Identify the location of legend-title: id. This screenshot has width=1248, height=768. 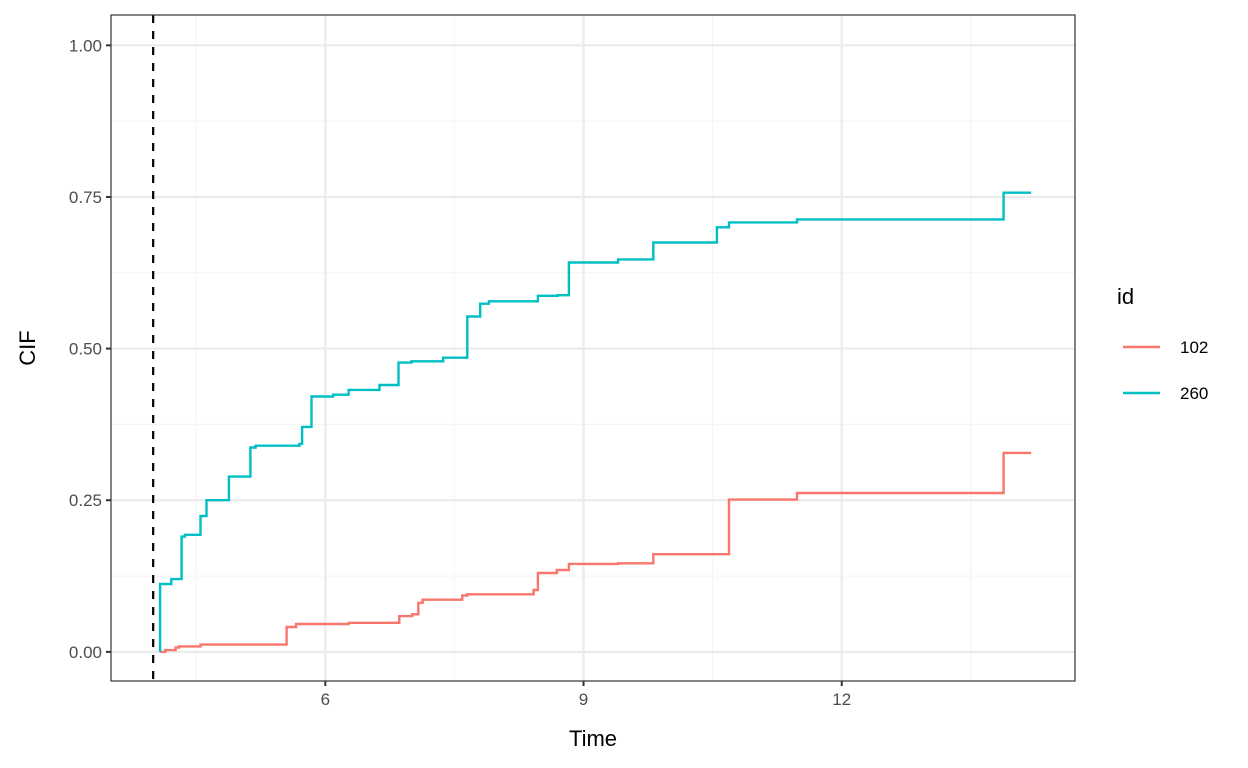
(1125, 296).